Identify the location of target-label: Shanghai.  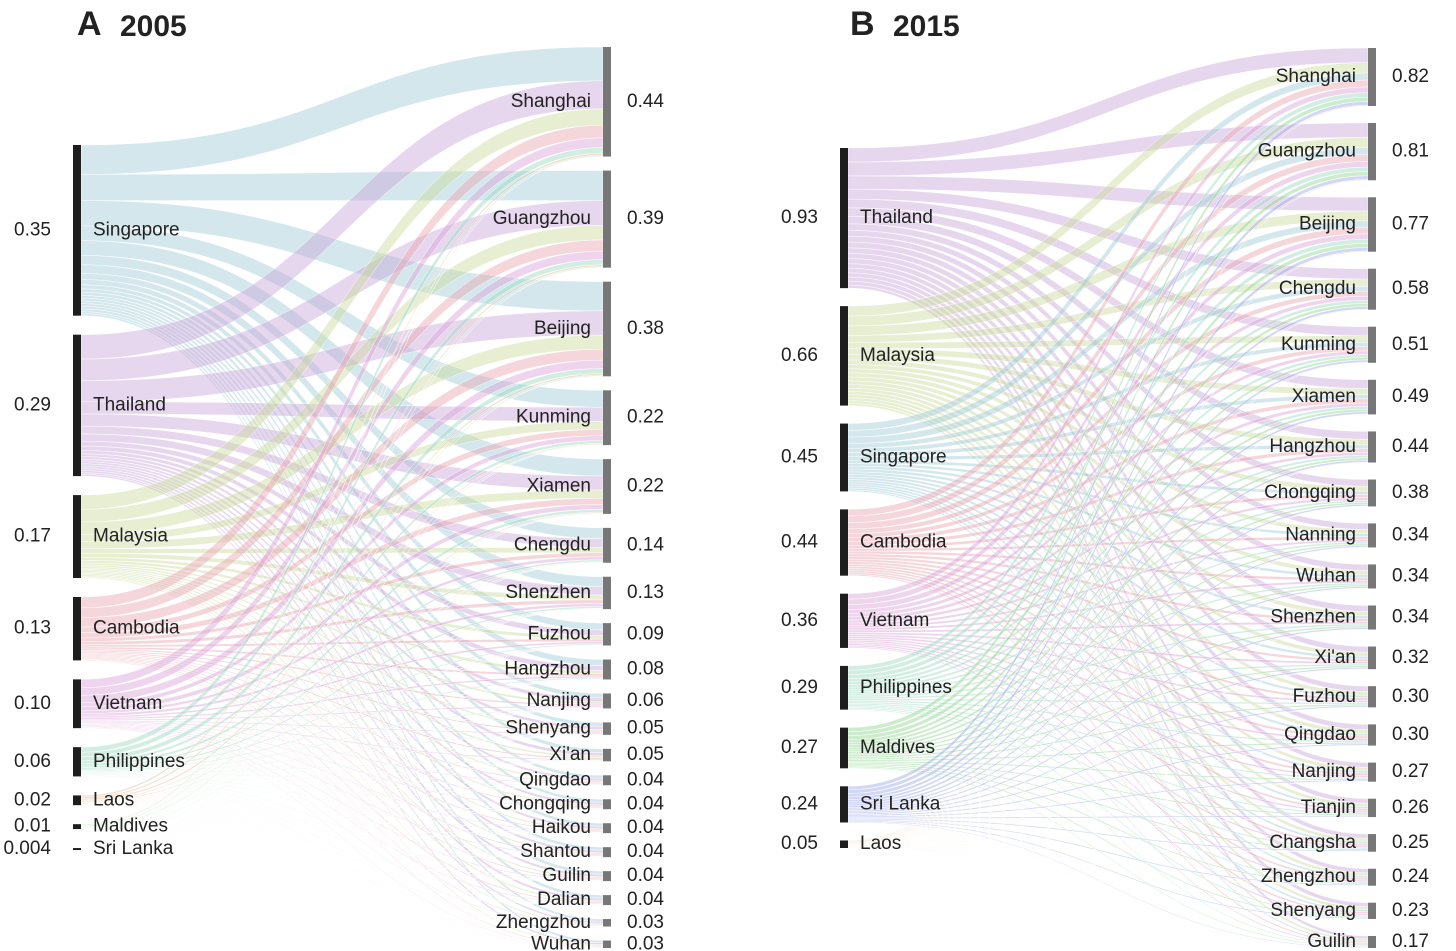
(1316, 76).